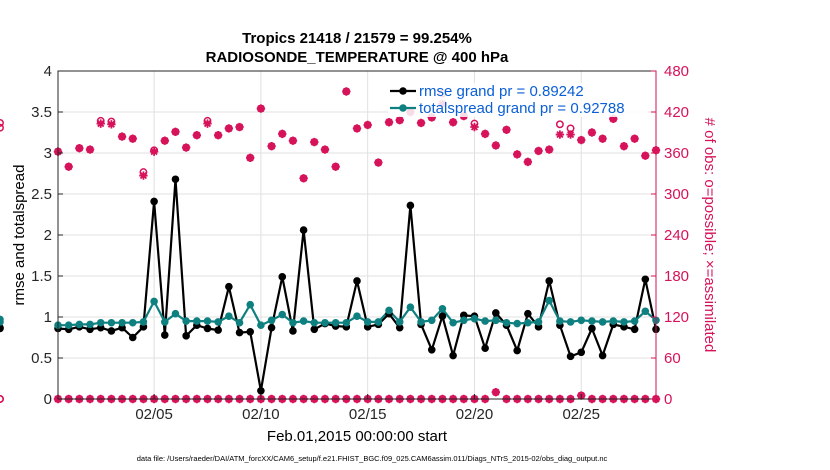  Describe the element at coordinates (475, 414) in the screenshot. I see `x-tick-label: 02/20` at that location.